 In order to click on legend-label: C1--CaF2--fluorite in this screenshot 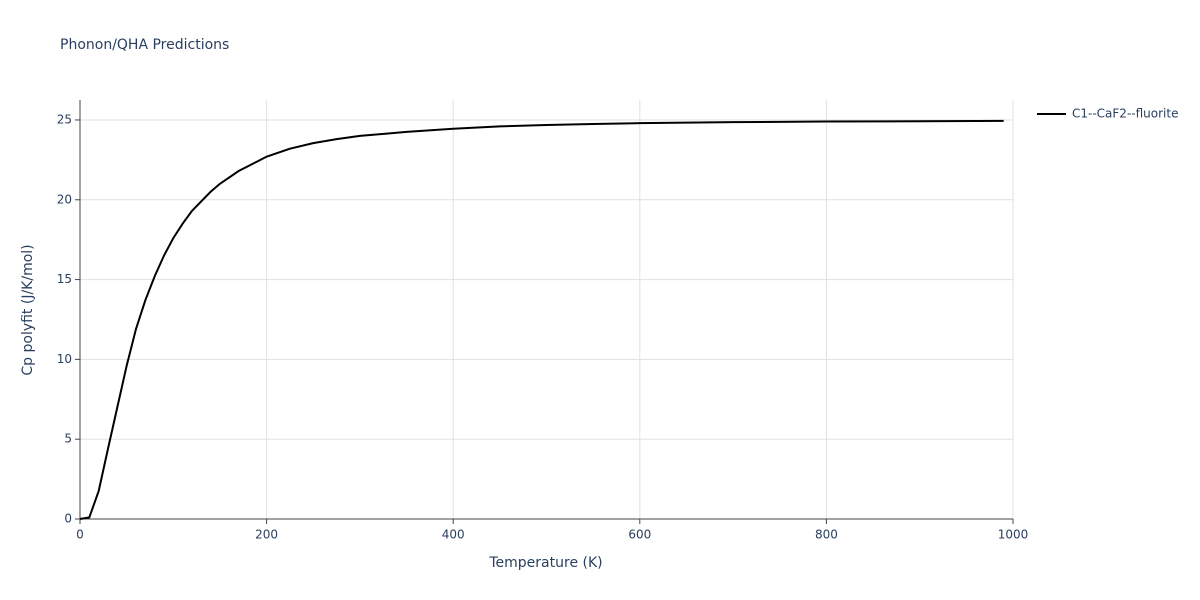, I will do `click(1125, 114)`.